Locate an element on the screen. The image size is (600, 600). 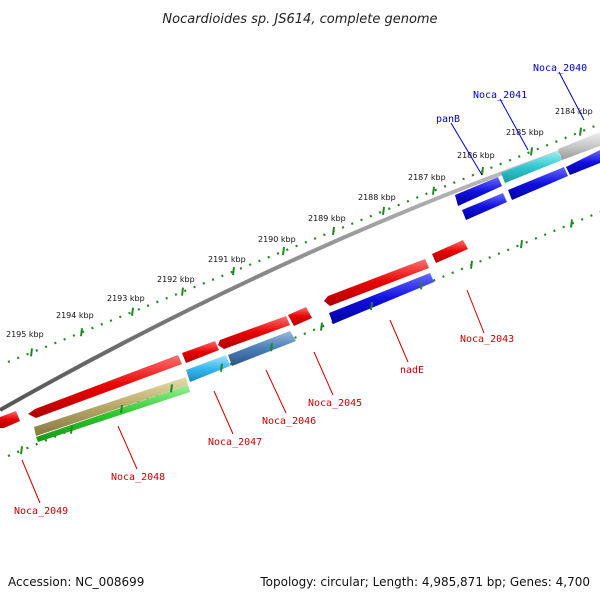
leader-nade is located at coordinates (399, 341).